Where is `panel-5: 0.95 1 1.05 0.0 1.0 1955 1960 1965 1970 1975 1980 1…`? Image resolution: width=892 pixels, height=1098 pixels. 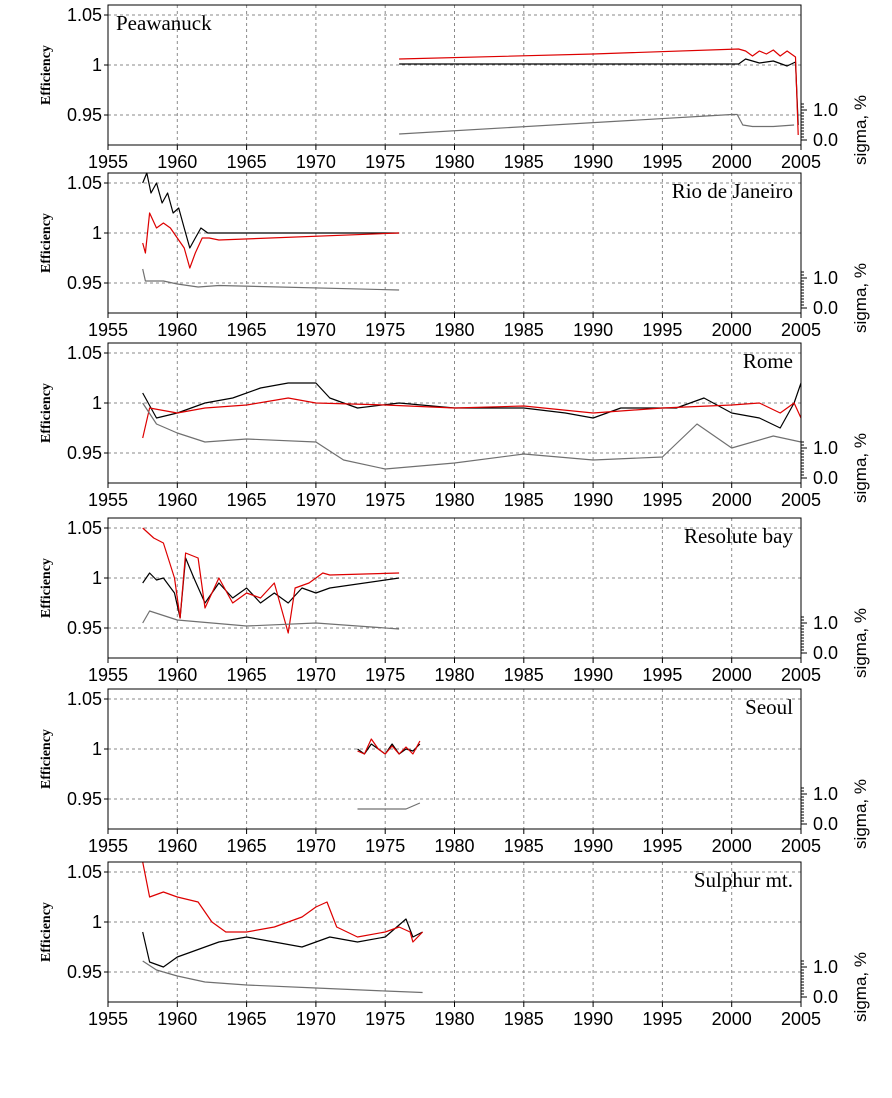 panel-5: 0.95 1 1.05 0.0 1.0 1955 1960 1965 1970 1975 1980 1… is located at coordinates (454, 772).